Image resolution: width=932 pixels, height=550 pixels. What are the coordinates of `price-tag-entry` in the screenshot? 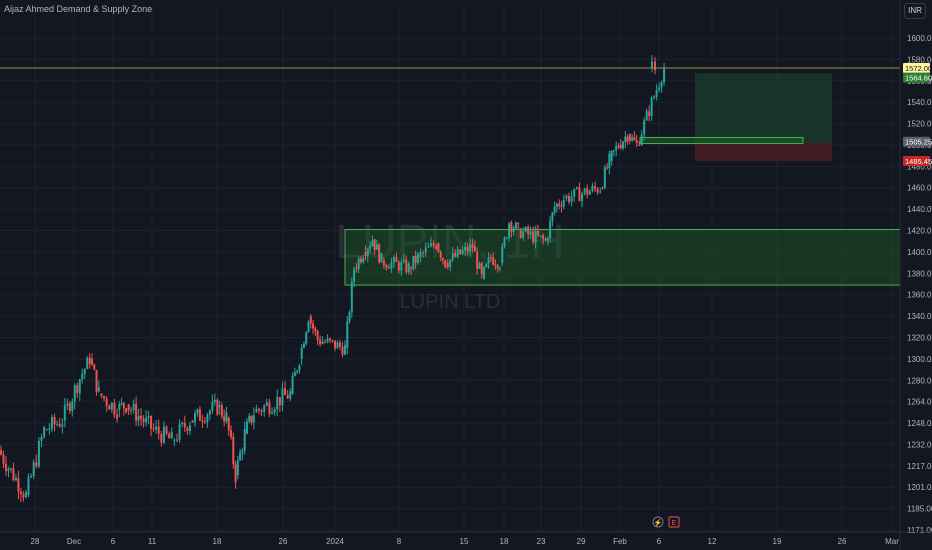 It's located at (916, 141).